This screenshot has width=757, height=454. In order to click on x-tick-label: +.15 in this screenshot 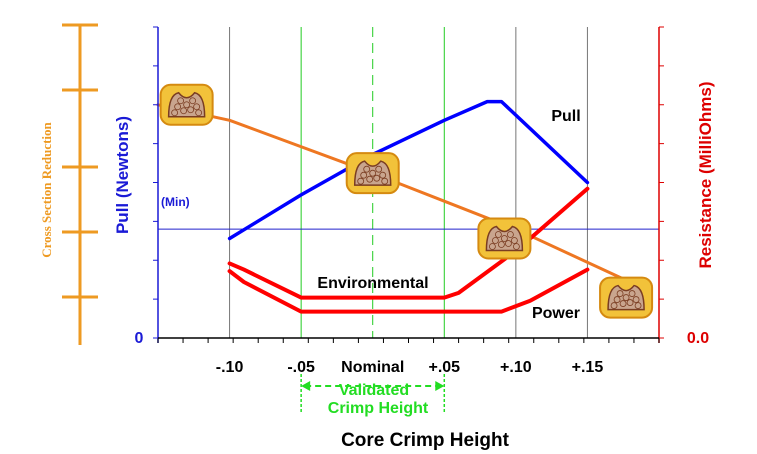, I will do `click(588, 367)`.